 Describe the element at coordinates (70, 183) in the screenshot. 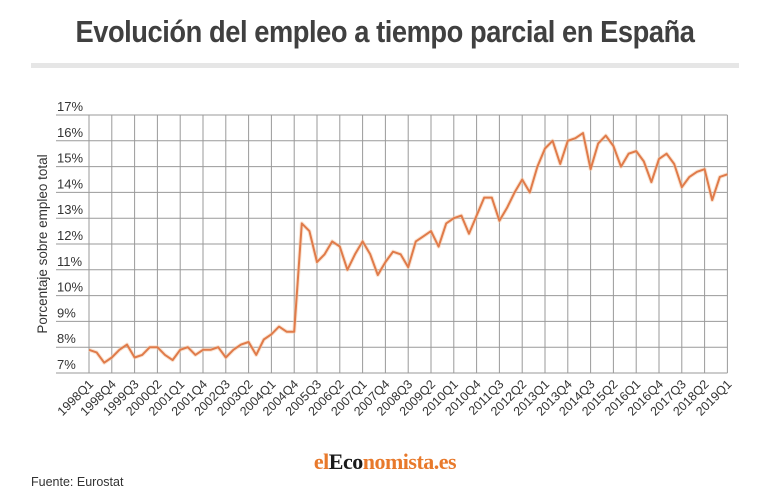

I see `y-tick-label: 14%` at that location.